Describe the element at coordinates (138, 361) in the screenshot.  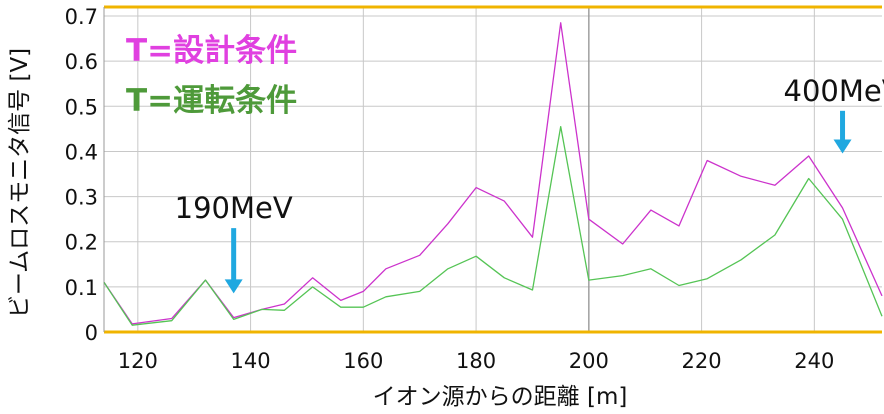
I see `x-tick-label: 120` at that location.